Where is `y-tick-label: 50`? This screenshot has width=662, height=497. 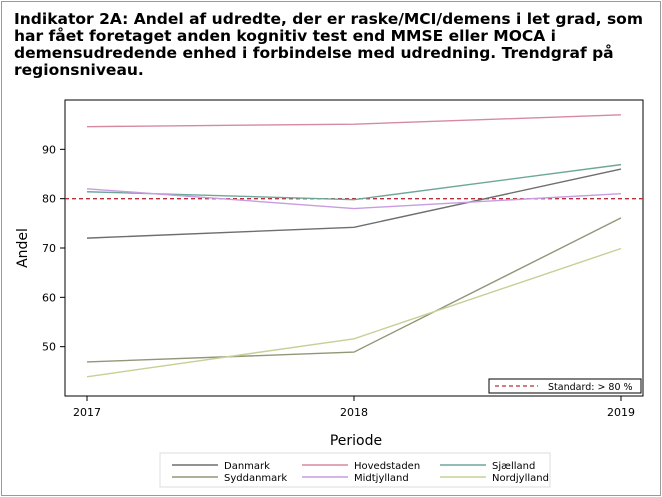
y-tick-label: 50 is located at coordinates (49, 347).